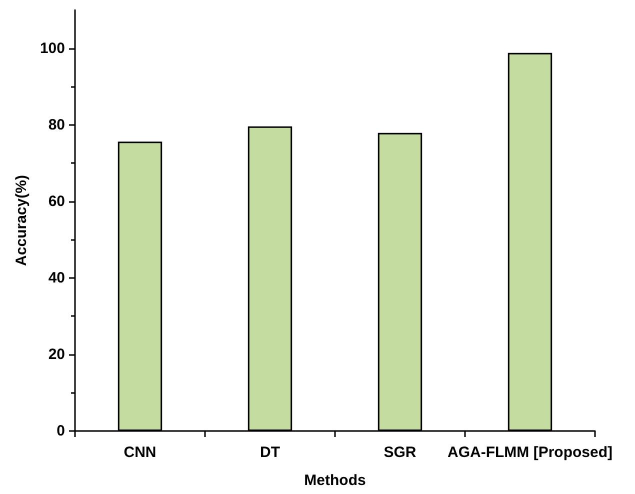 This screenshot has width=635, height=494. I want to click on x-tick-label: DT, so click(270, 452).